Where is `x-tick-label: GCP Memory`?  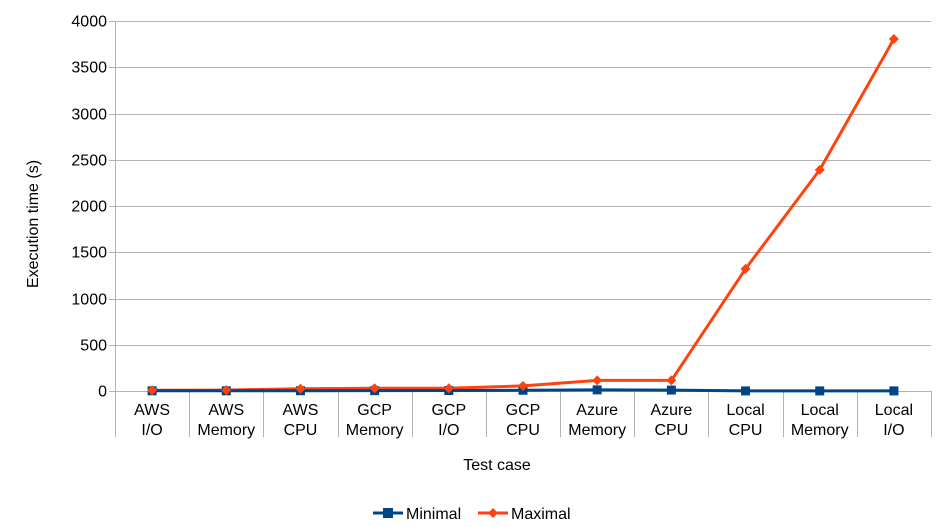 x-tick-label: GCP Memory is located at coordinates (375, 420).